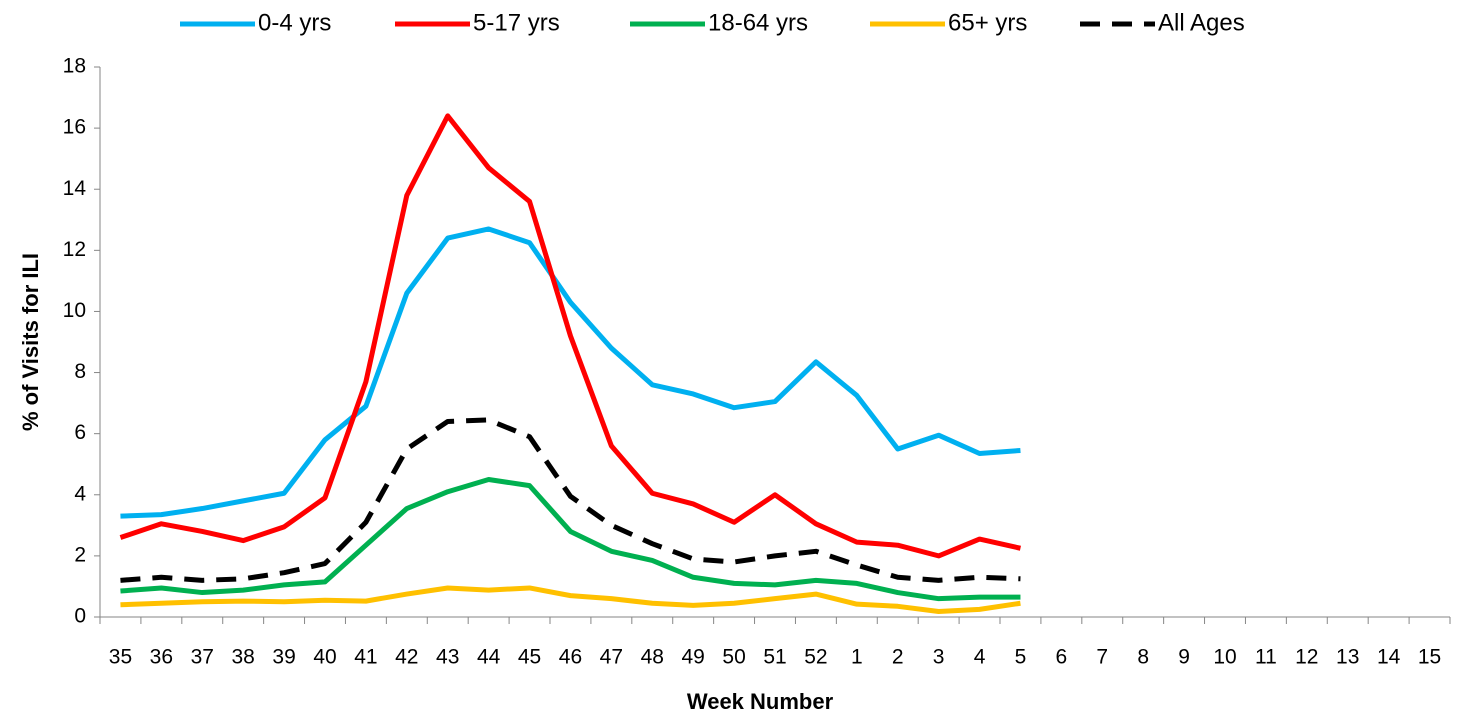  What do you see at coordinates (447, 657) in the screenshot?
I see `x-tick-label: 43` at bounding box center [447, 657].